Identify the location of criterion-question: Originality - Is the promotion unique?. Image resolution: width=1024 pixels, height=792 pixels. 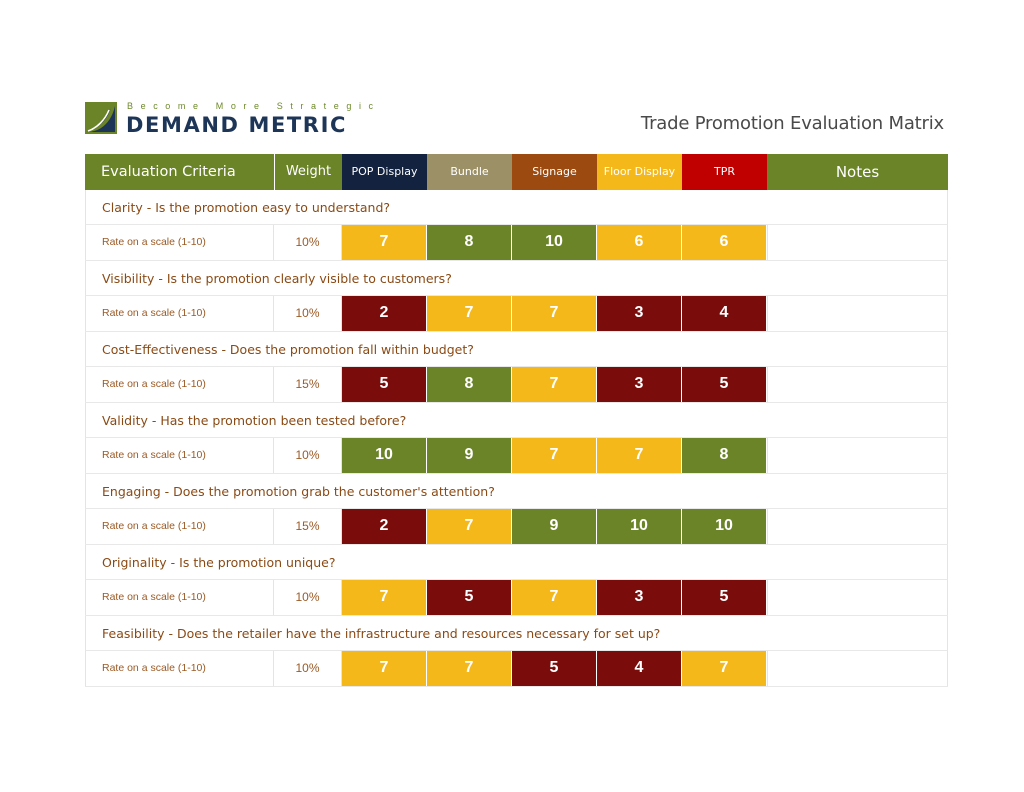
(219, 562).